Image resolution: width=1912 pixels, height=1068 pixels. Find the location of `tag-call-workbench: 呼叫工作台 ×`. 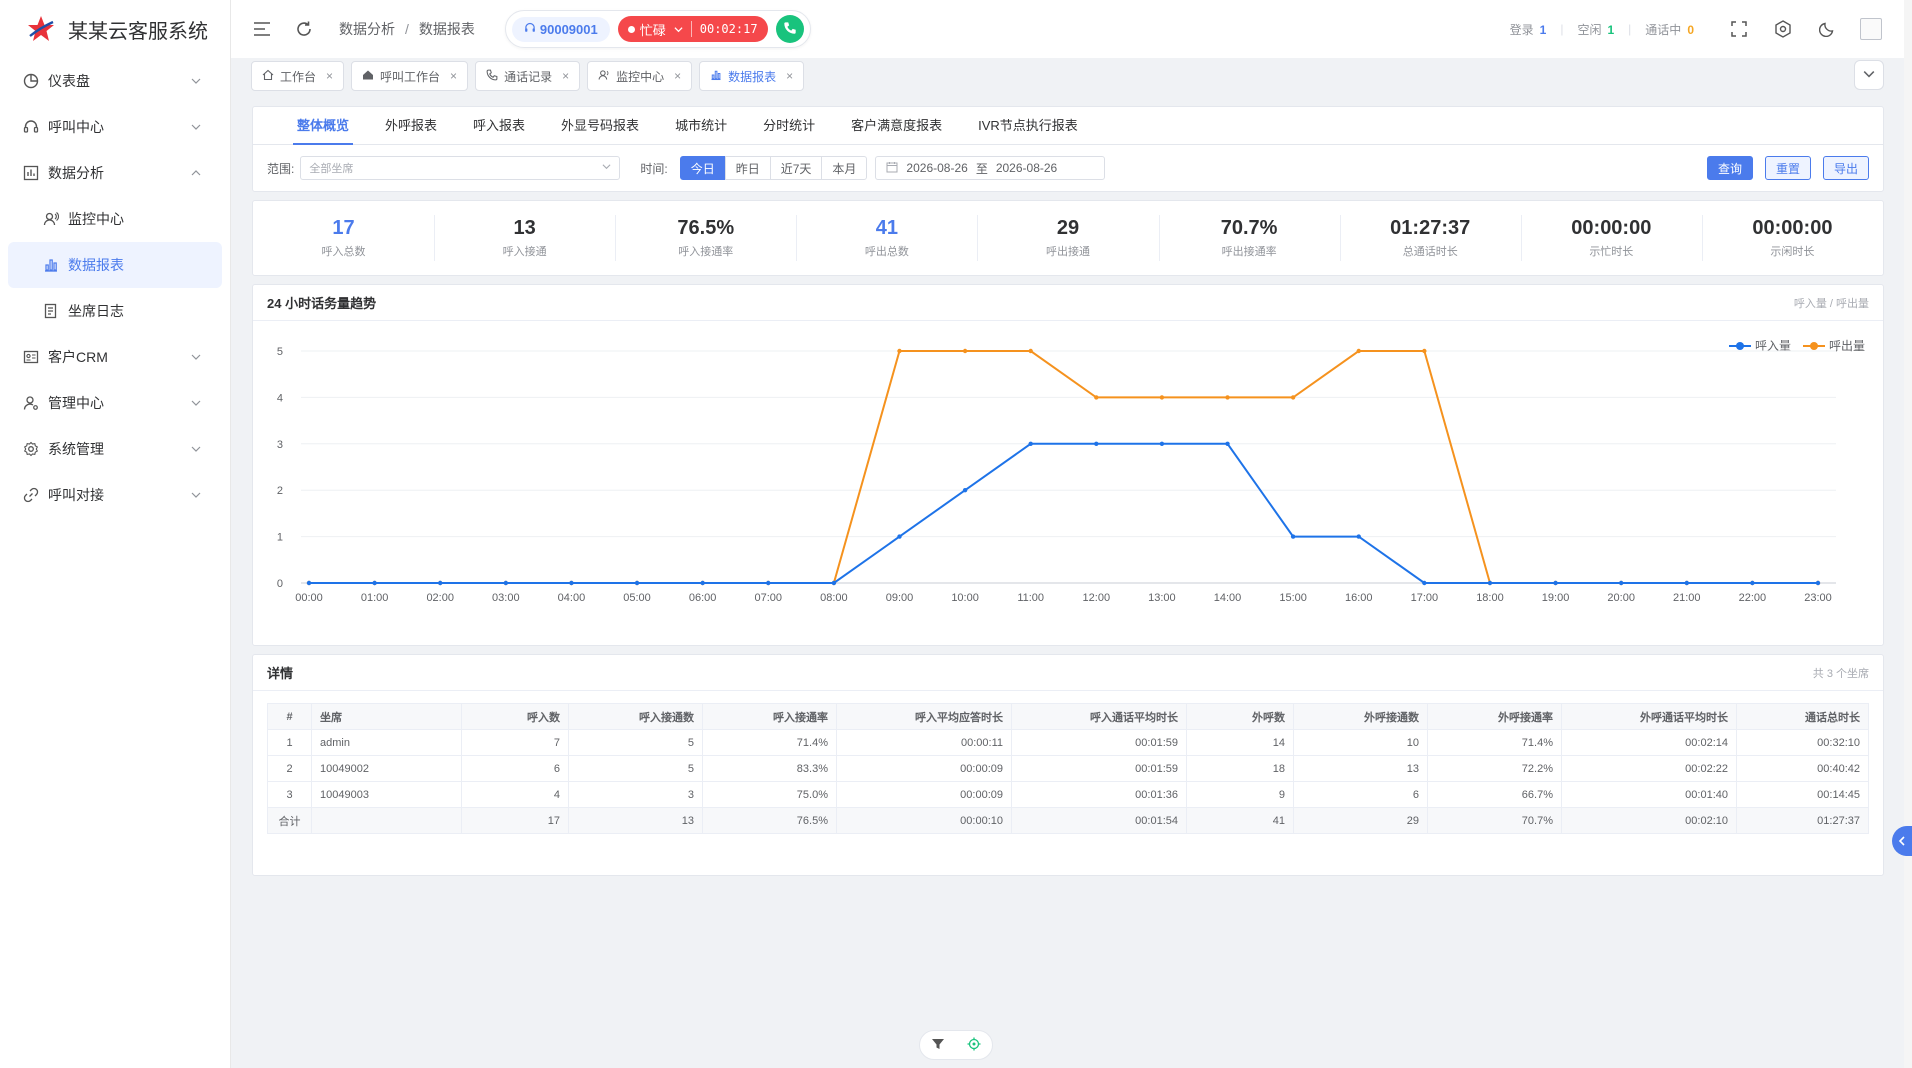

tag-call-workbench: 呼叫工作台 × is located at coordinates (410, 76).